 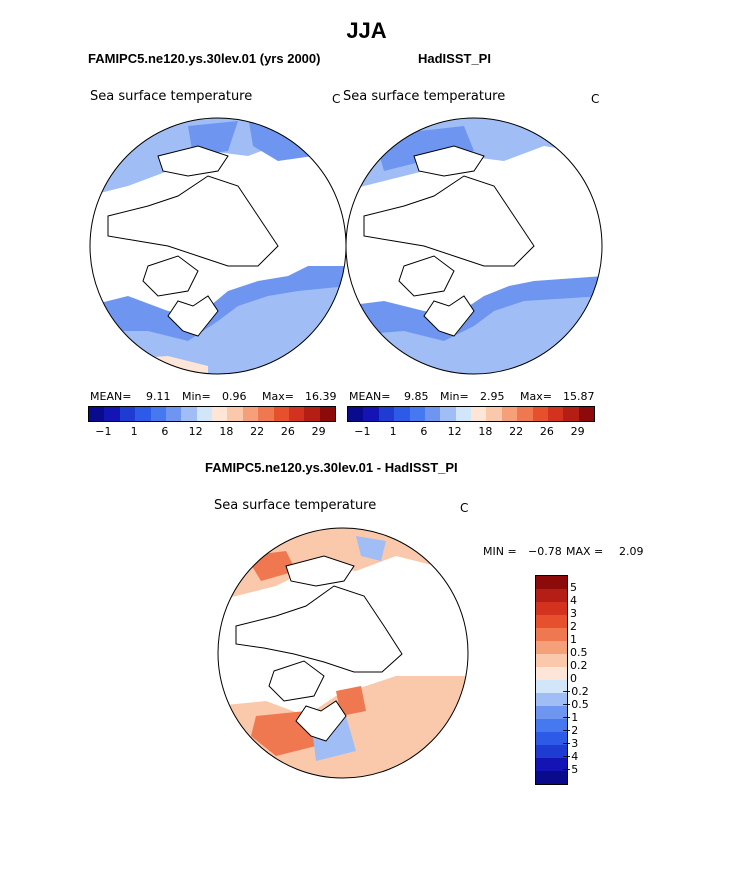 What do you see at coordinates (318, 431) in the screenshot?
I see `colorbar-tick-label: 29` at bounding box center [318, 431].